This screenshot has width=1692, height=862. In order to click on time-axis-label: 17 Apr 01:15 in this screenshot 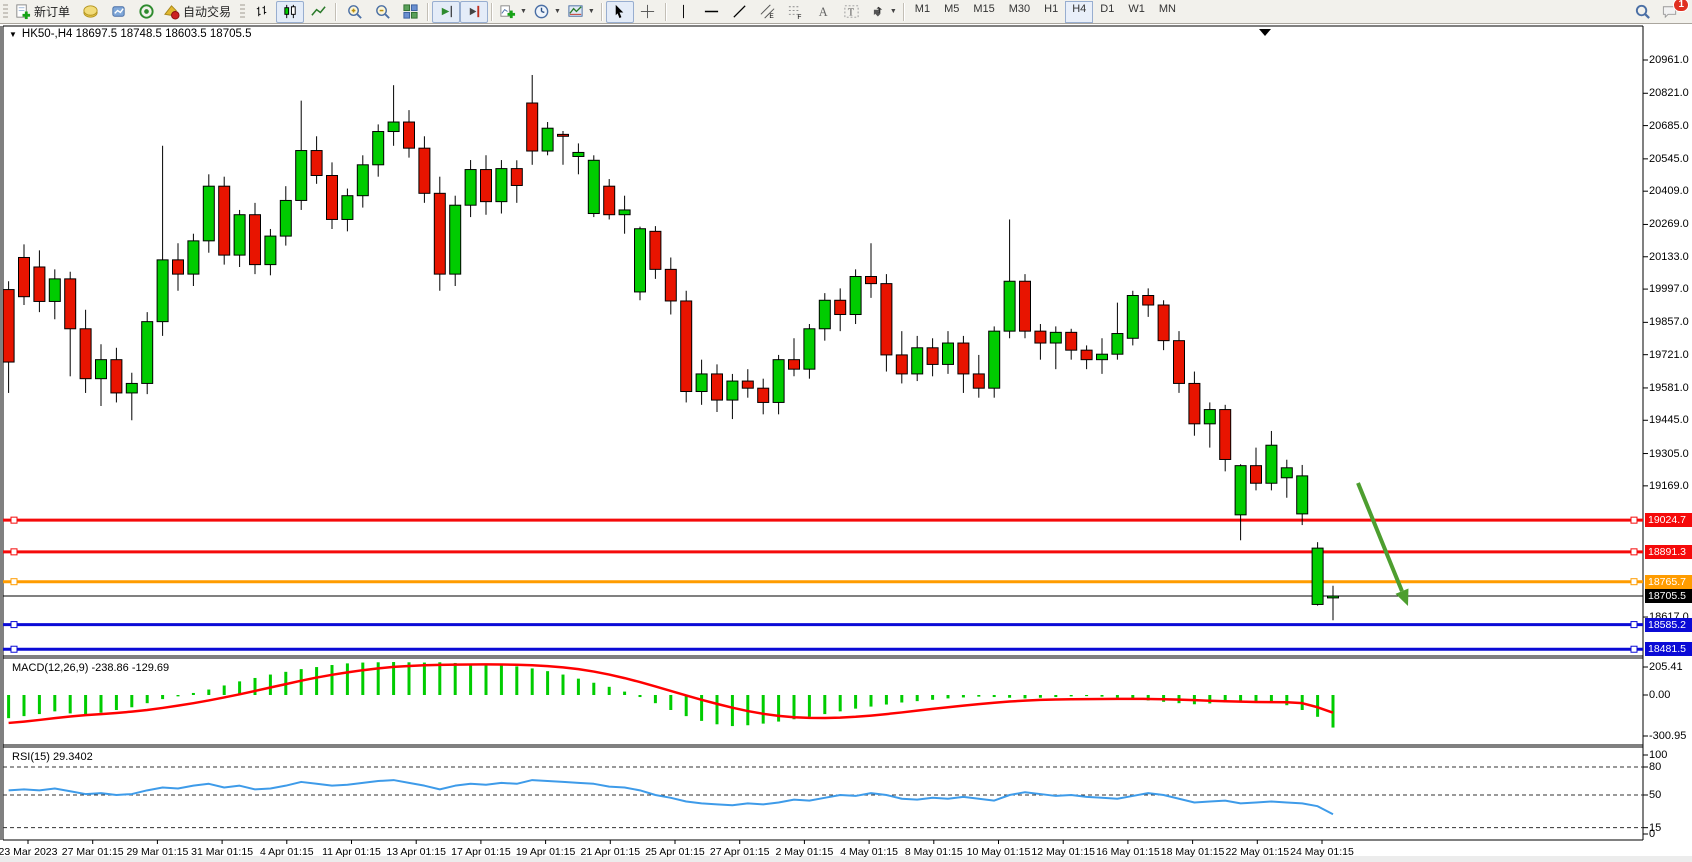, I will do `click(481, 852)`.